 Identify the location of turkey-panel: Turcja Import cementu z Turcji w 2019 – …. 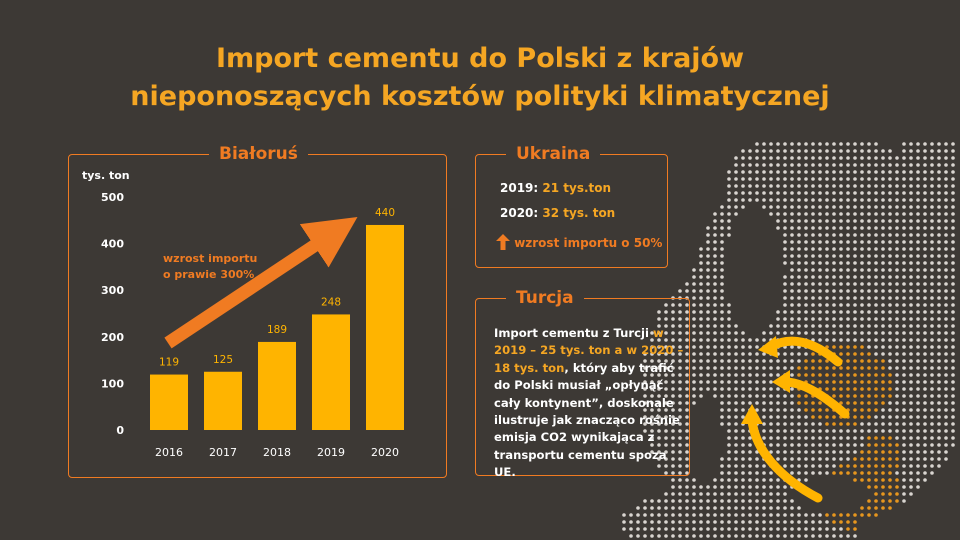
(582, 383).